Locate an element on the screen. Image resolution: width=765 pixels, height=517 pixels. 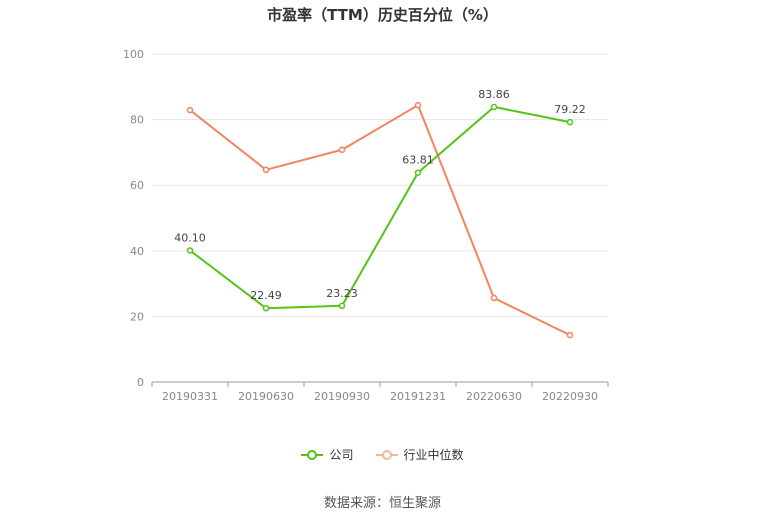
data-source: 数据来源：恒生聚源 is located at coordinates (382, 503).